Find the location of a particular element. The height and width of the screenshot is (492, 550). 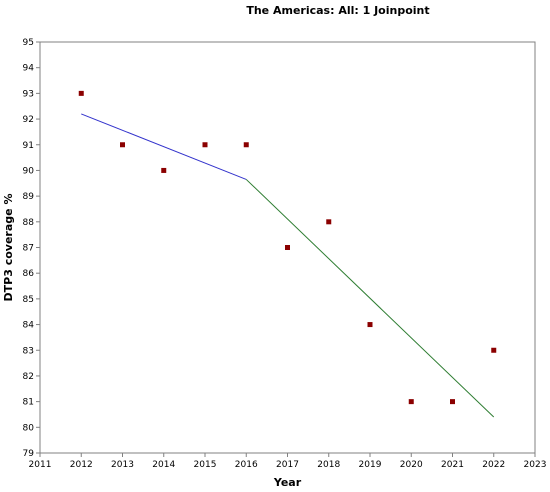

x-tick-label: 2020 is located at coordinates (411, 465).